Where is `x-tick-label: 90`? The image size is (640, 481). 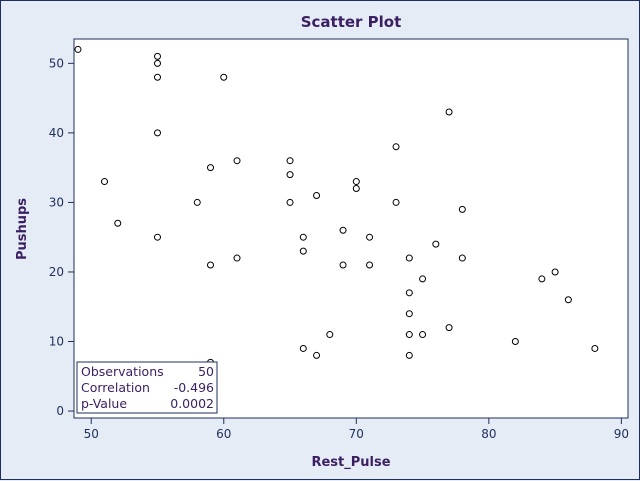
x-tick-label: 90 is located at coordinates (621, 434).